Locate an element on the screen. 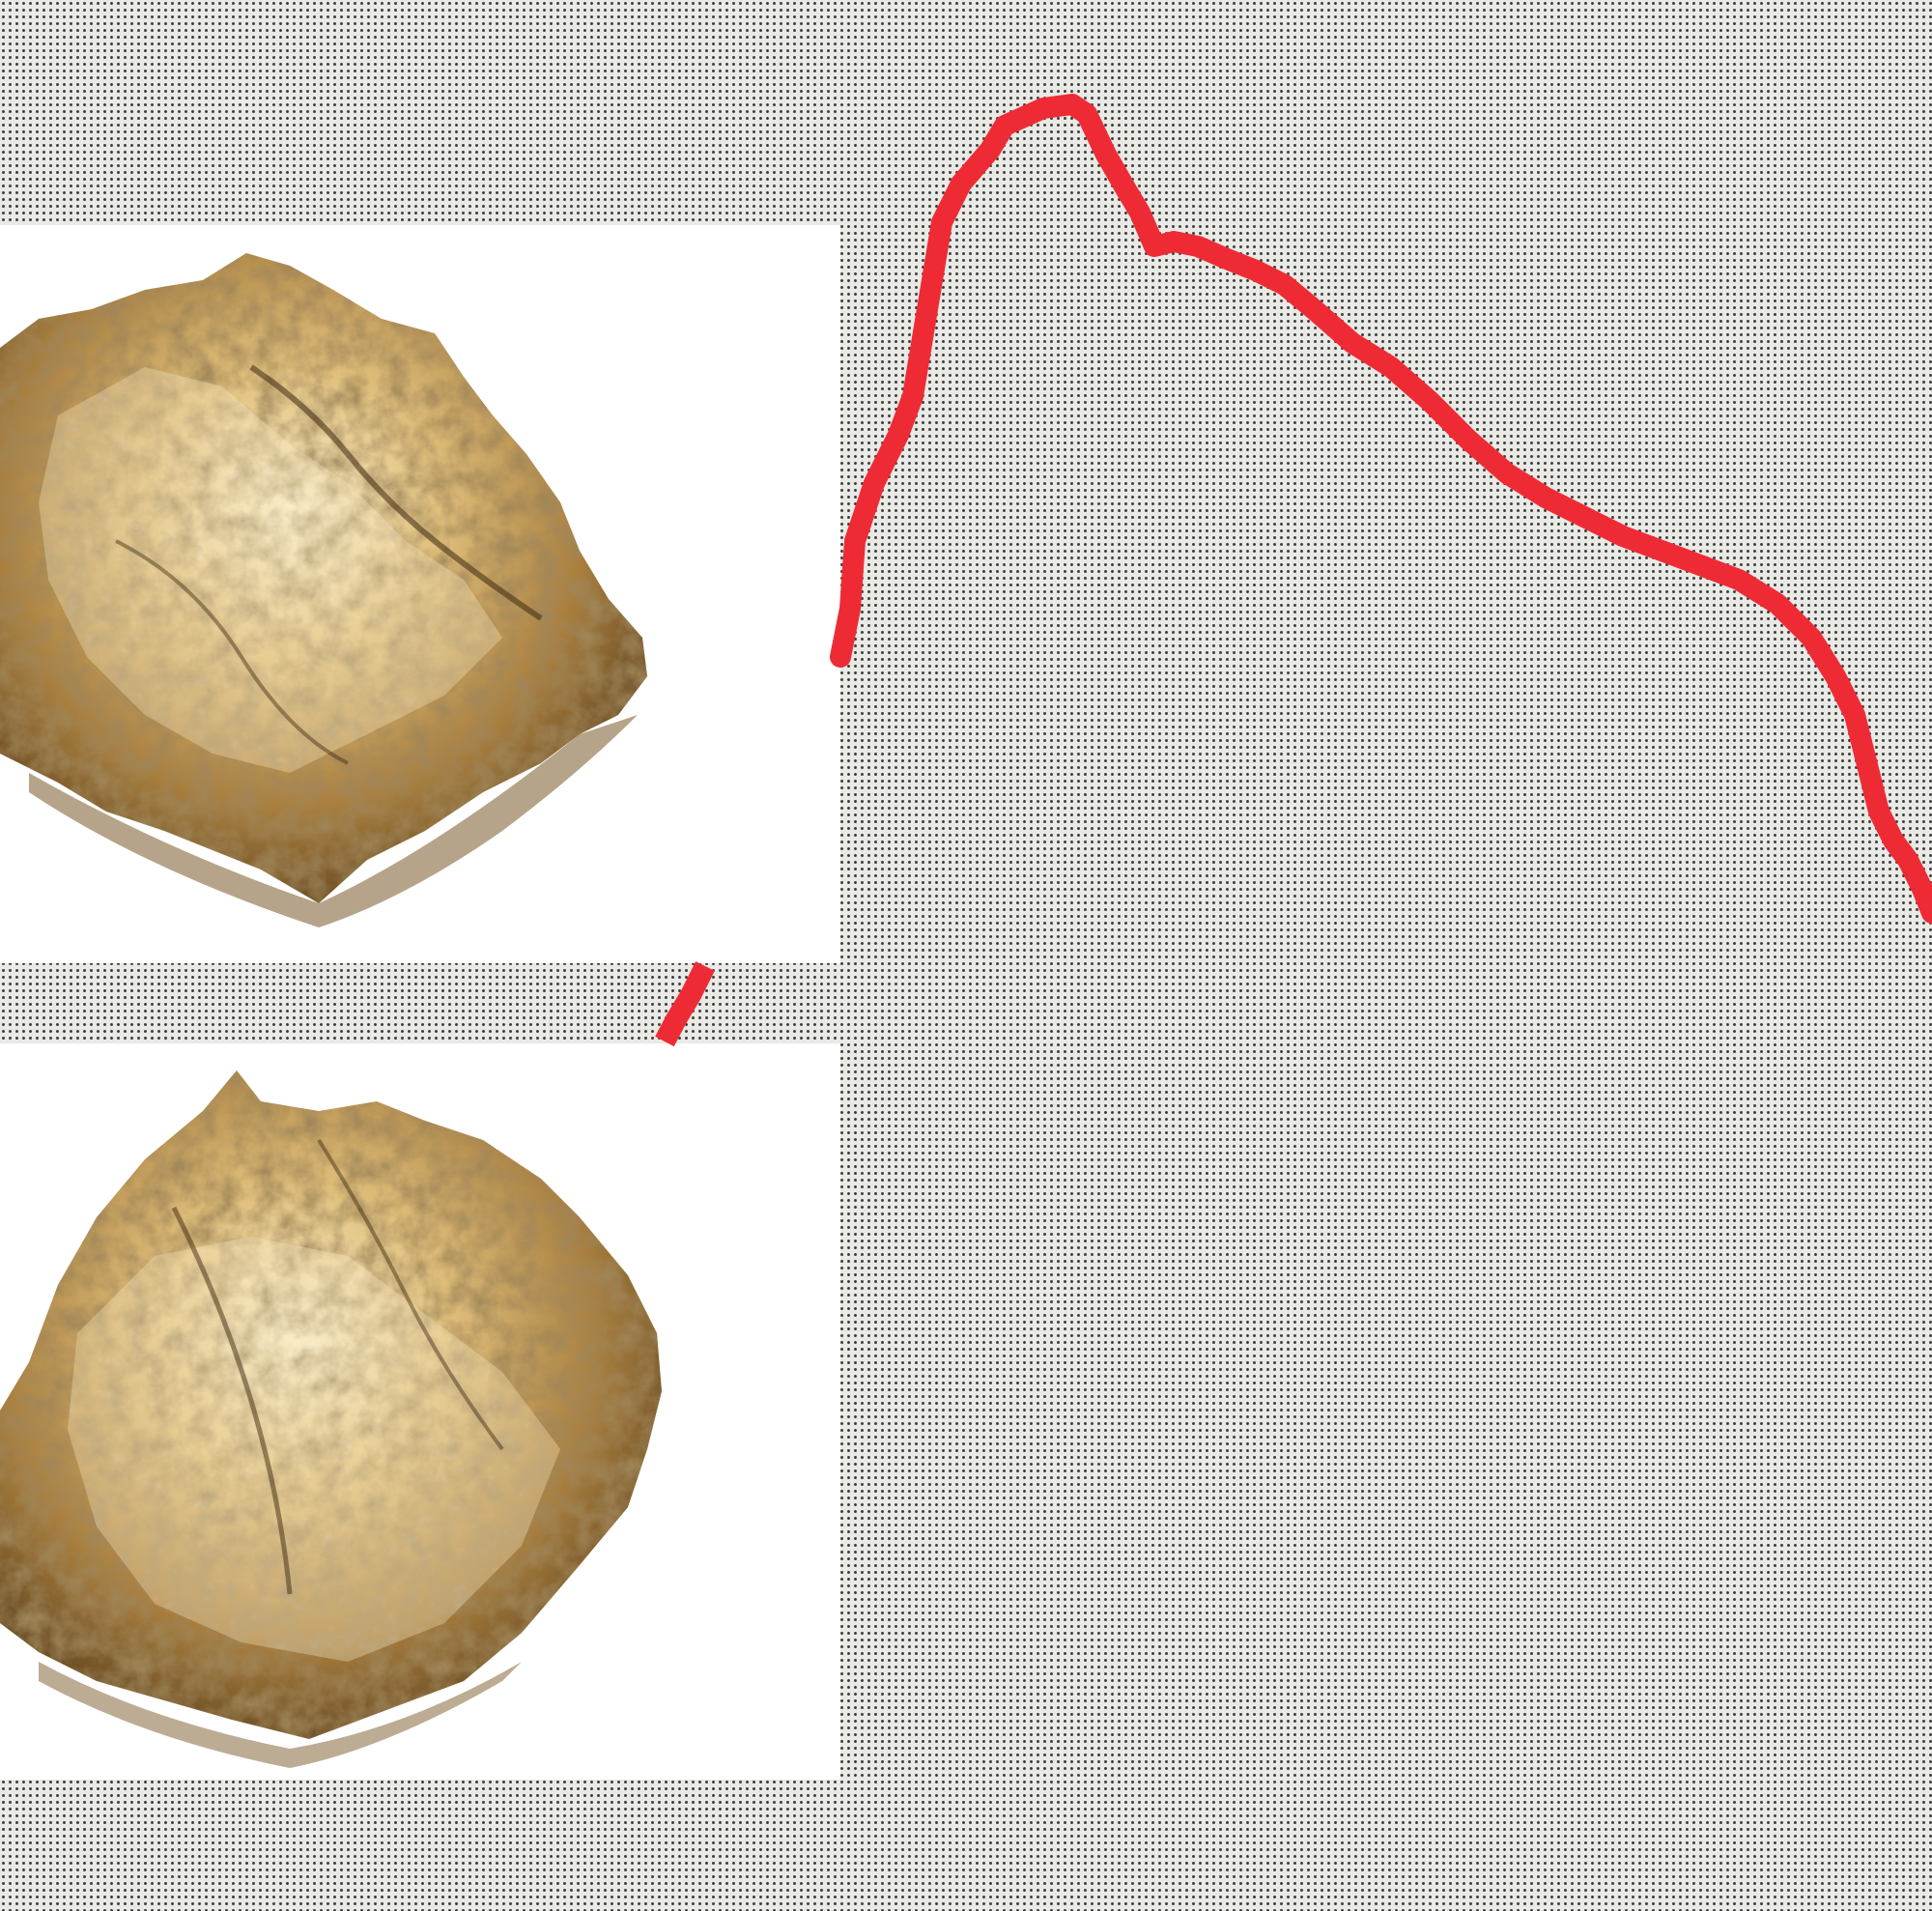 This screenshot has height=1911, width=1932. foil-top-highlights is located at coordinates (270, 570).